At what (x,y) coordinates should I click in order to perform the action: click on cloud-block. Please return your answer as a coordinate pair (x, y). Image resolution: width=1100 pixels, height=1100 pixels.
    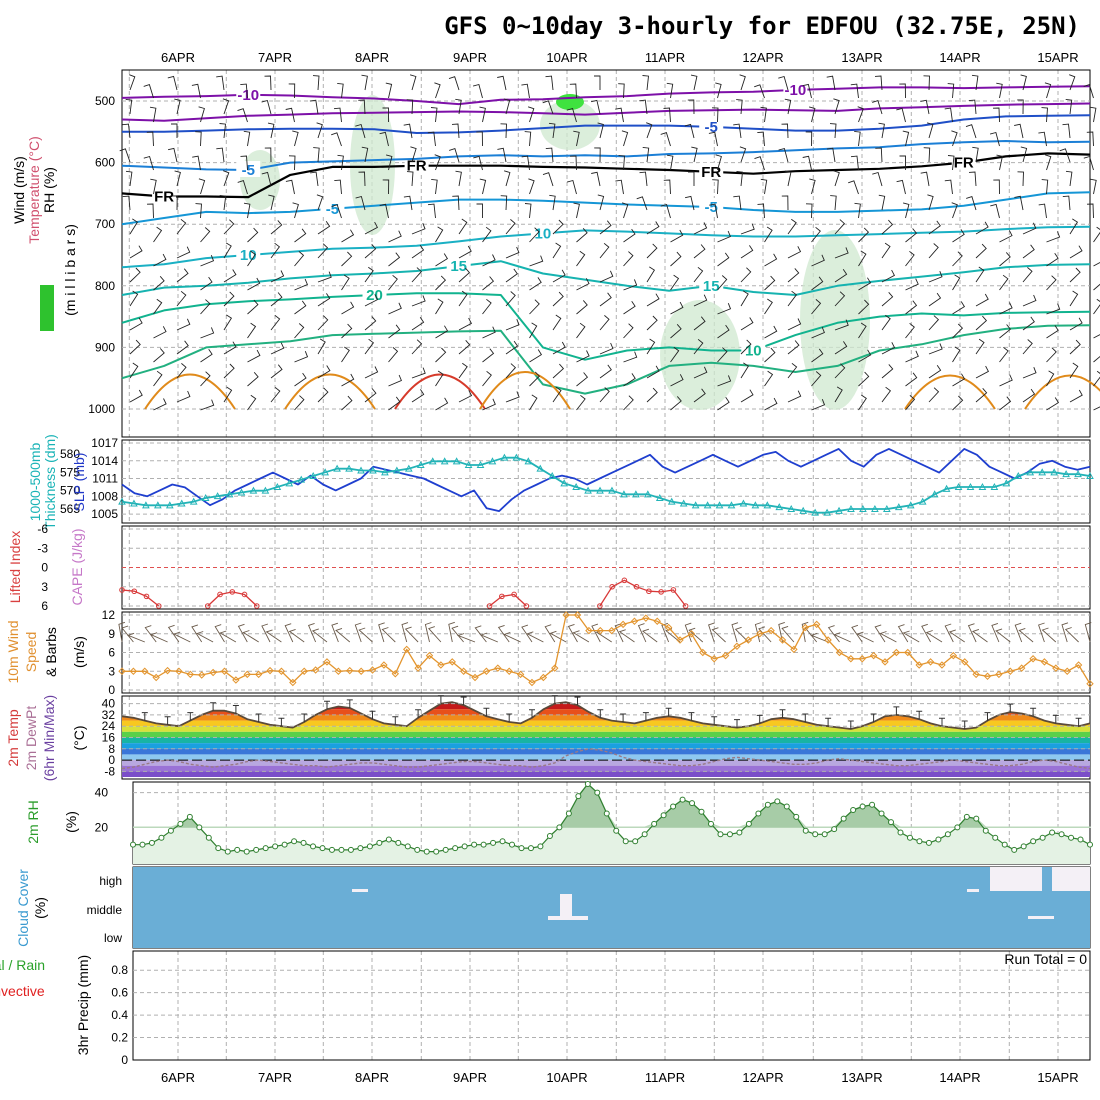
    Looking at the image, I should click on (1071, 879).